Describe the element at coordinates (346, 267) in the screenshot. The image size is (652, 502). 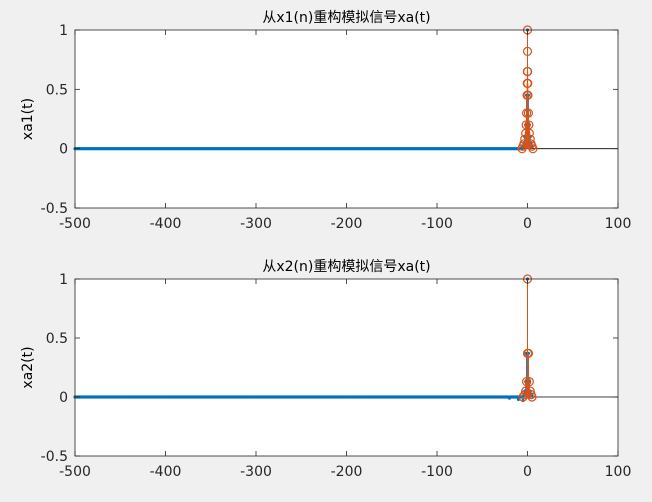
I see `chart-title: 从x2(n)重构模拟信号xa(t)` at that location.